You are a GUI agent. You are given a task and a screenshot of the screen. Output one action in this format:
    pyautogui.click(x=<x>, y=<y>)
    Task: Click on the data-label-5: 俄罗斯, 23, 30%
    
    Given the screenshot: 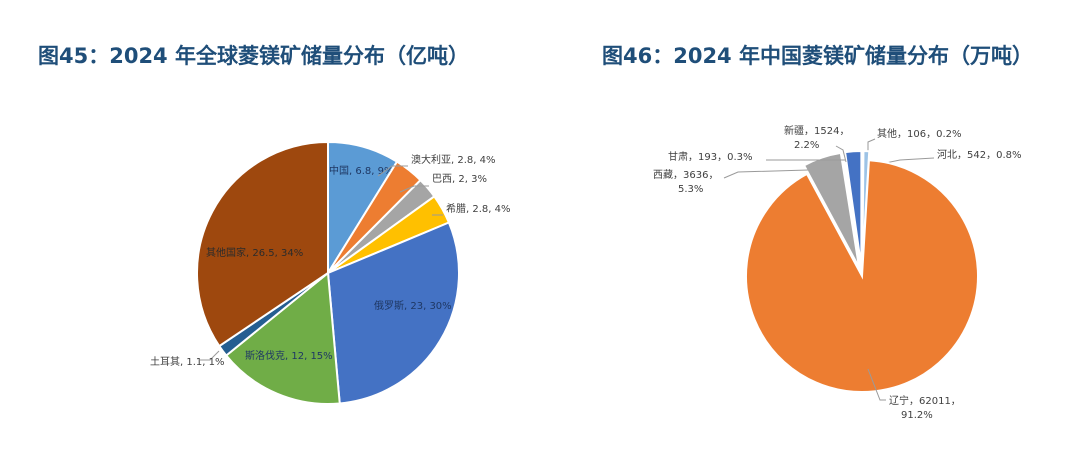 What is the action you would take?
    pyautogui.click(x=413, y=305)
    